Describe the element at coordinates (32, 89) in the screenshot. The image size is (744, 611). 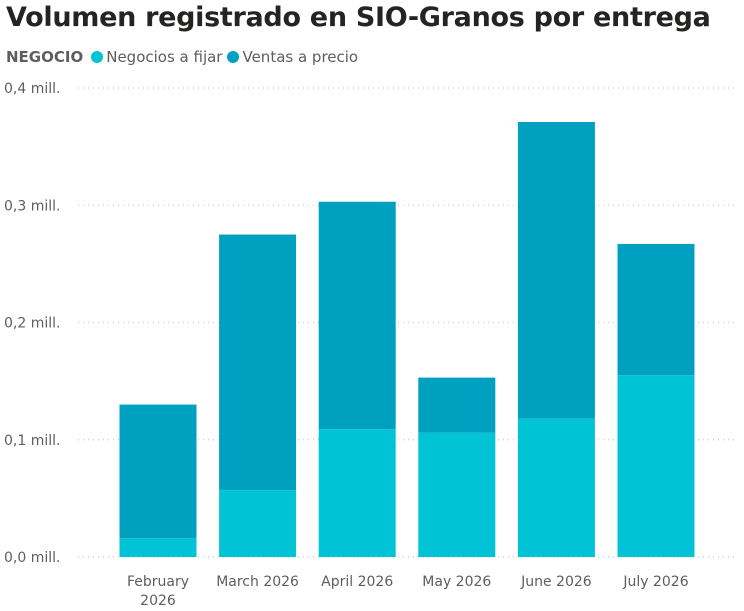
I see `y-tick-label: 0,4 mill.` at that location.